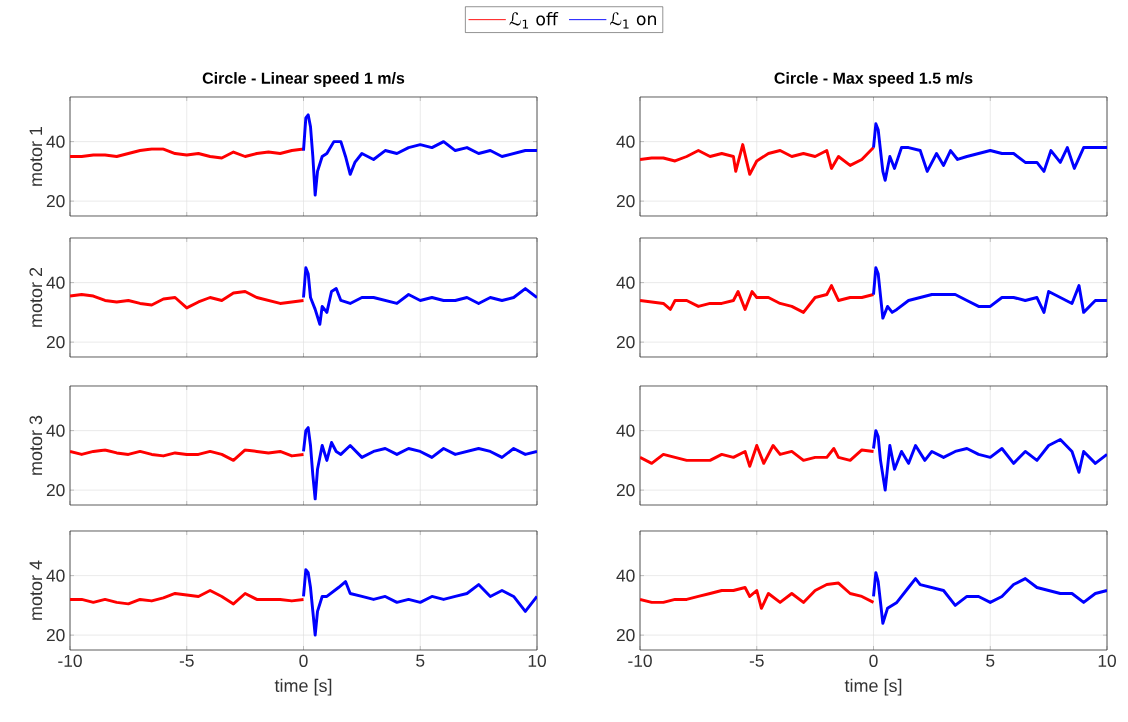 This screenshot has height=722, width=1128. Describe the element at coordinates (873, 79) in the screenshot. I see `chart-title: Circle - Max speed 1.5 m/s` at that location.